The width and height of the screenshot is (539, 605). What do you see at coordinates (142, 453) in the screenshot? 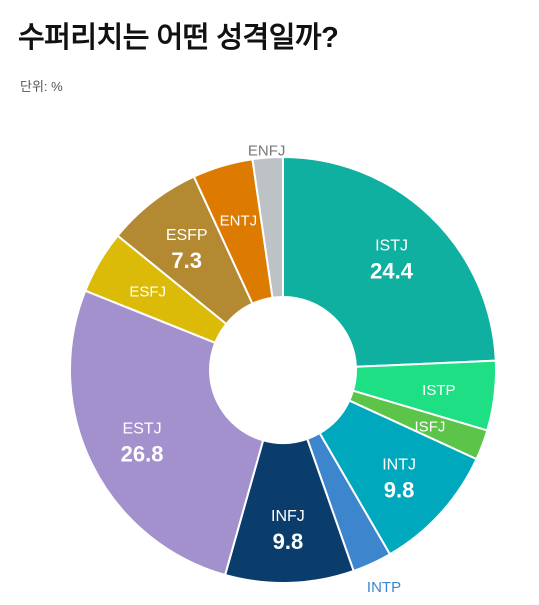
I see `slice-value-estj: 26.8` at bounding box center [142, 453].